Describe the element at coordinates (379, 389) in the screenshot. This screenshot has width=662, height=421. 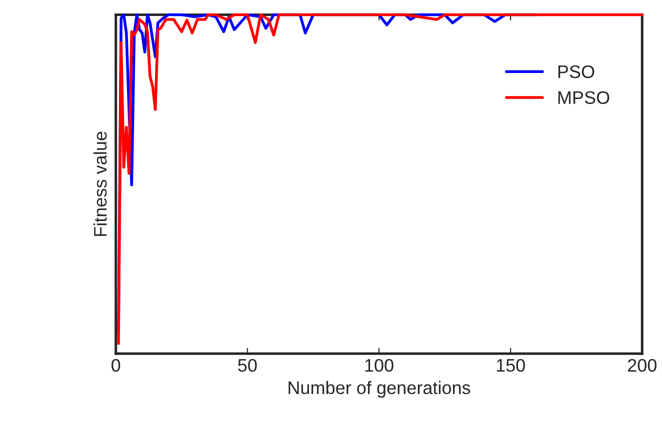
I see `x-axis-title: Number of generations` at that location.